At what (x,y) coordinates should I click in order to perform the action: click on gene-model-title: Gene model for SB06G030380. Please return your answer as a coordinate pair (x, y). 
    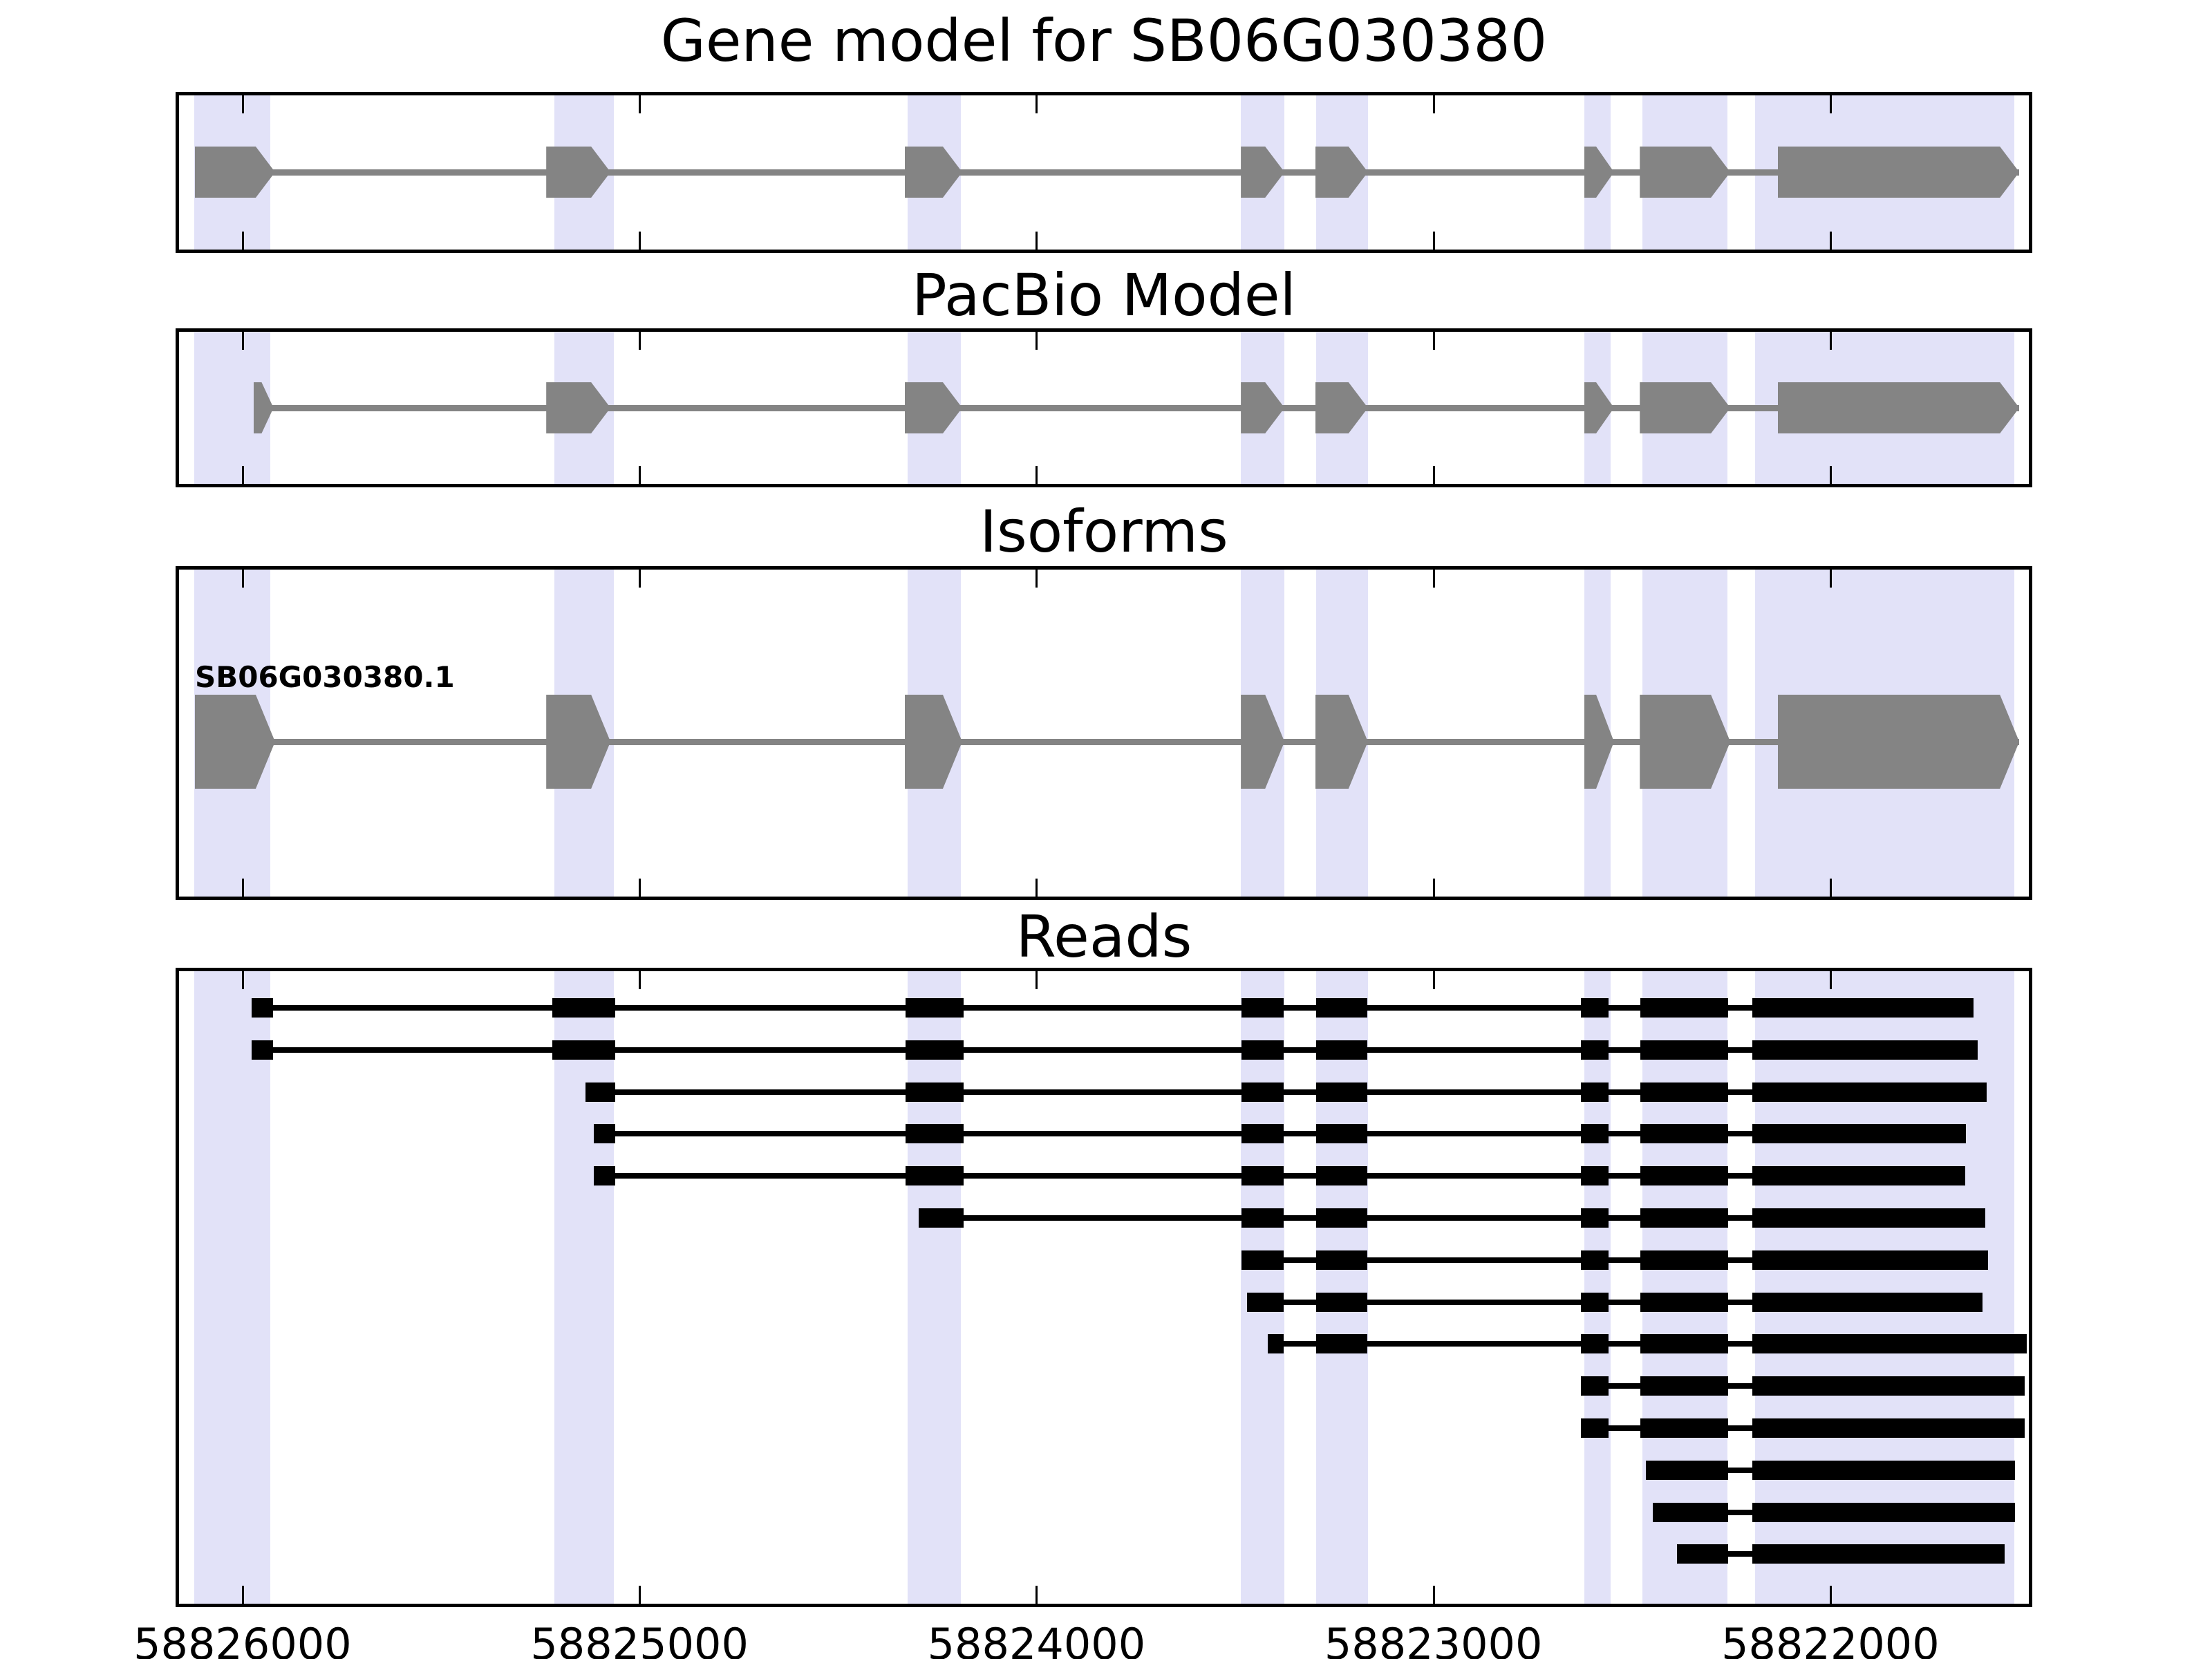
    Looking at the image, I should click on (1104, 41).